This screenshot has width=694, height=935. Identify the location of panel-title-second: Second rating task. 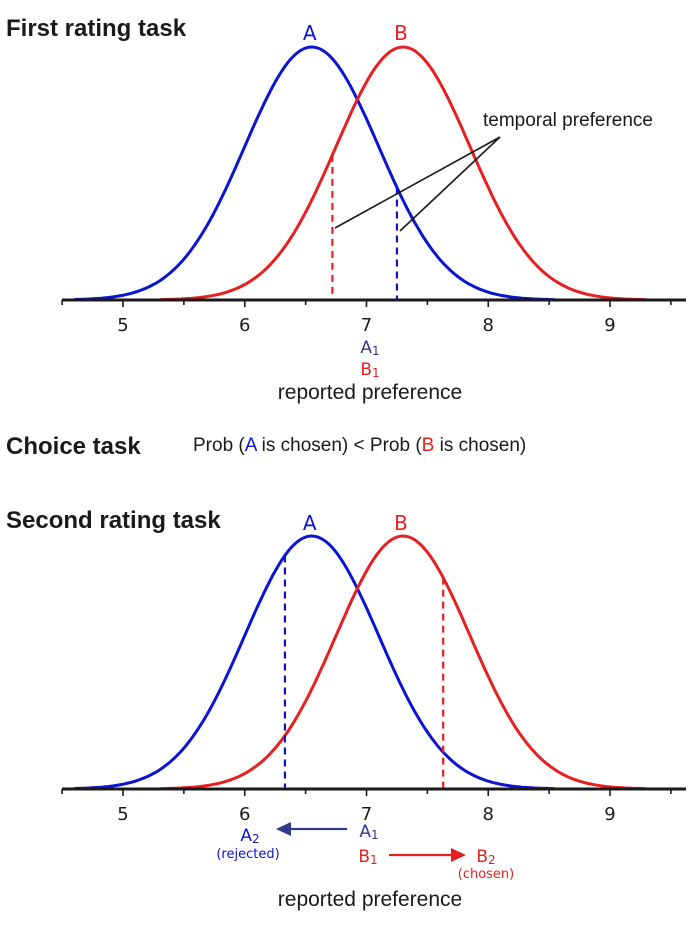
(113, 520).